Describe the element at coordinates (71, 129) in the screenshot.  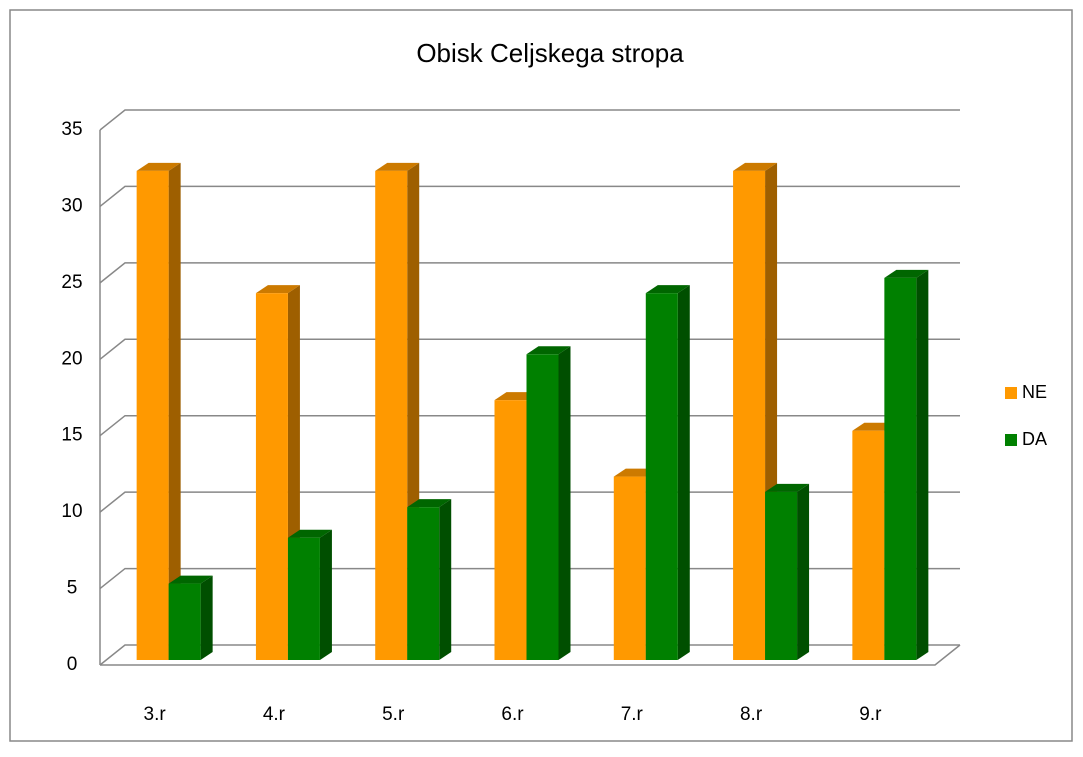
I see `y-tick-label: 35` at that location.